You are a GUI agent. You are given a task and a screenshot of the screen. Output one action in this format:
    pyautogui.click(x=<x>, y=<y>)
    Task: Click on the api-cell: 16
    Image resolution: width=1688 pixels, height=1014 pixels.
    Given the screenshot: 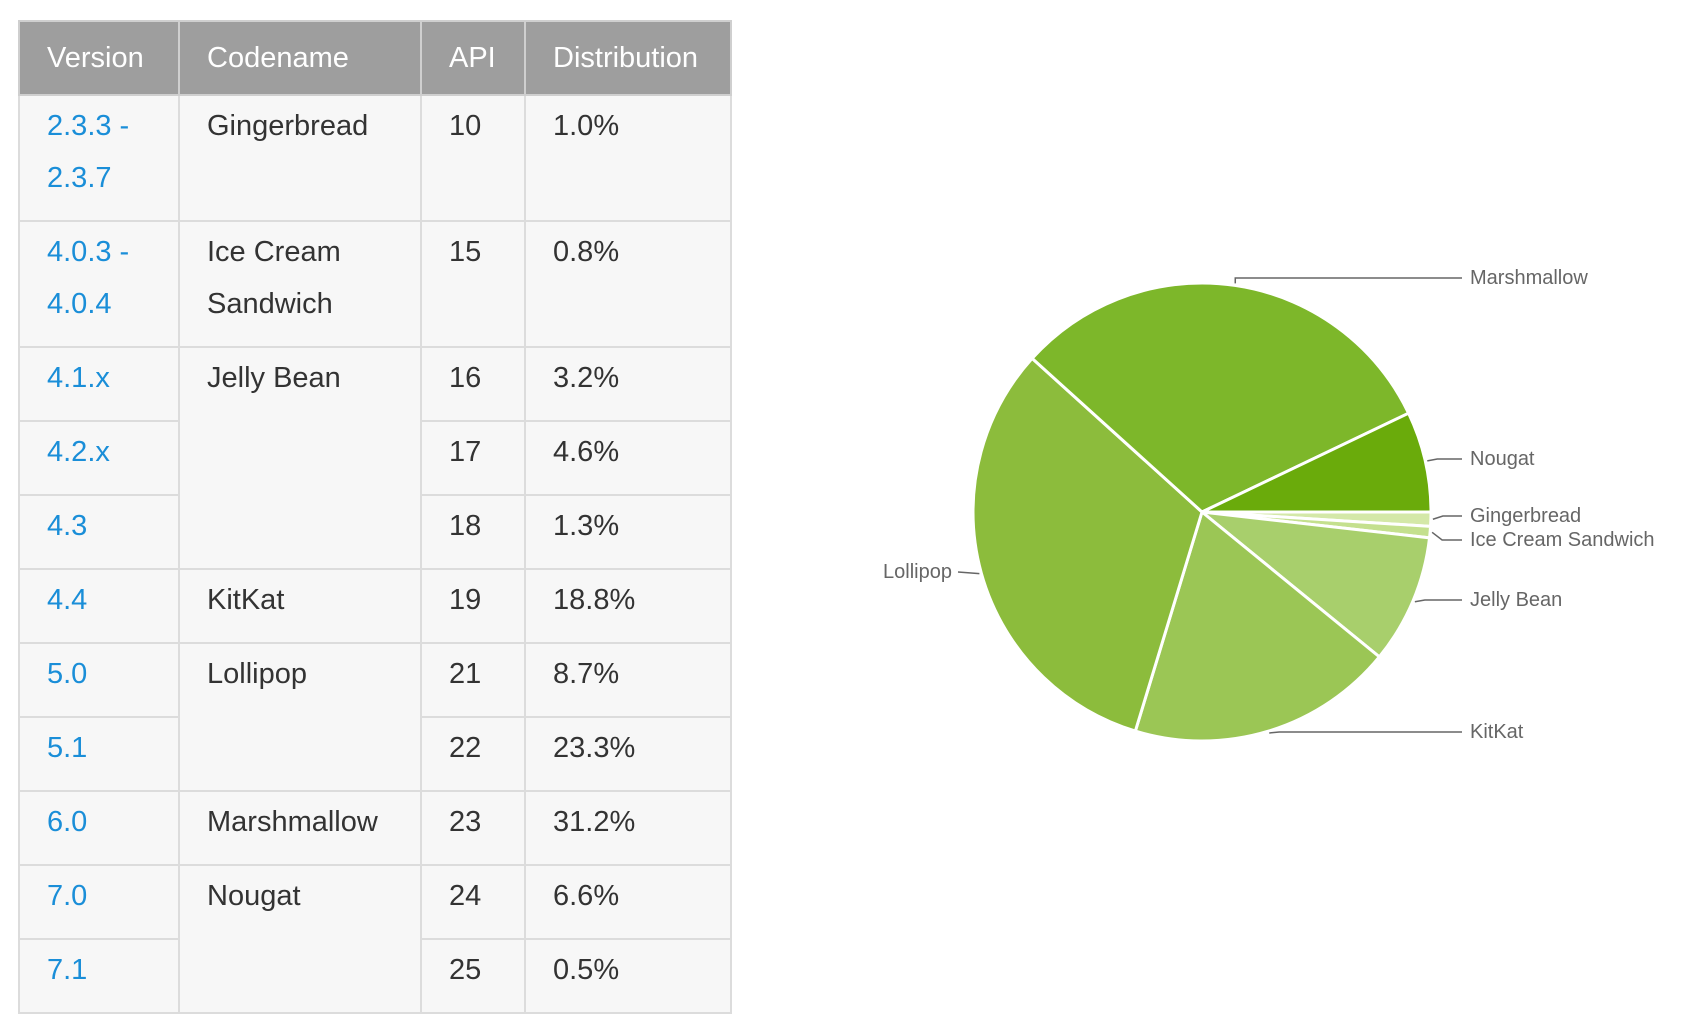 What is the action you would take?
    pyautogui.click(x=473, y=384)
    